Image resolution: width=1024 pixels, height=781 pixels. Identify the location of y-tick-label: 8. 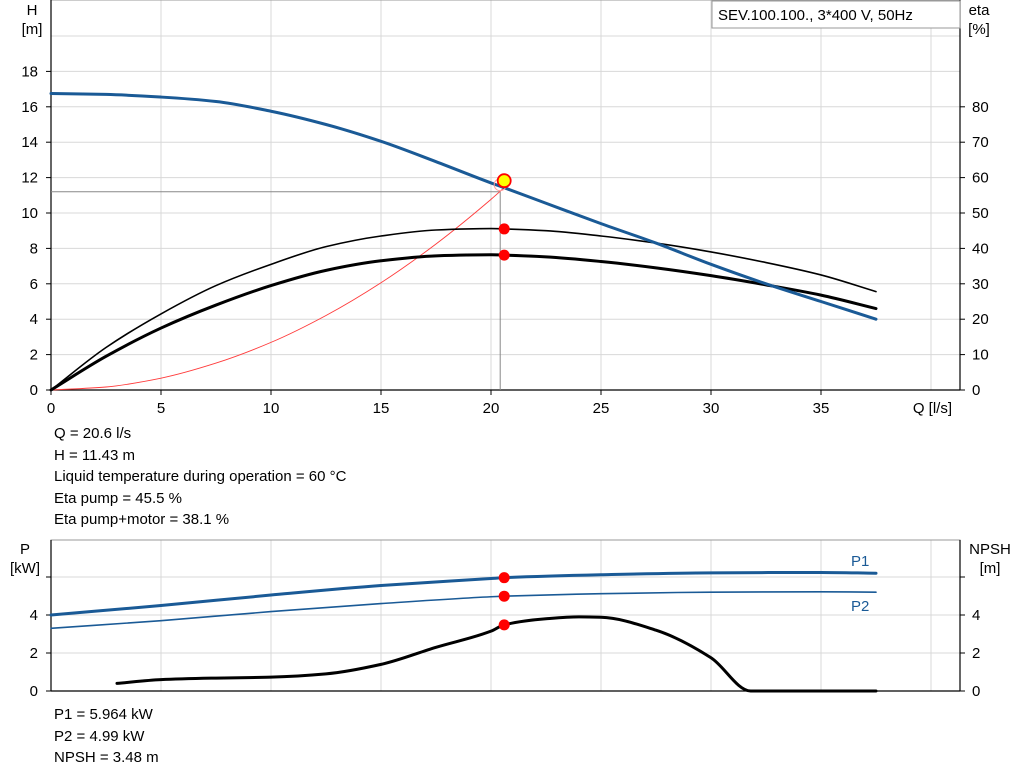
(34, 248).